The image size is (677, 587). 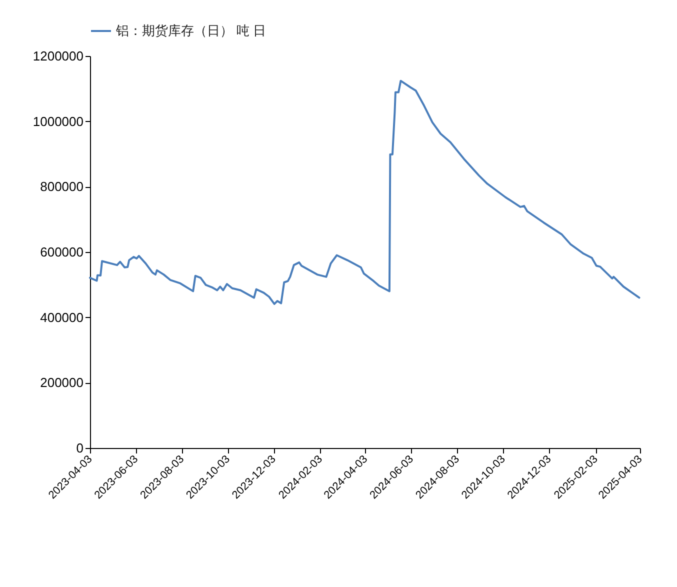 What do you see at coordinates (62, 317) in the screenshot?
I see `y-tick-label: 400000` at bounding box center [62, 317].